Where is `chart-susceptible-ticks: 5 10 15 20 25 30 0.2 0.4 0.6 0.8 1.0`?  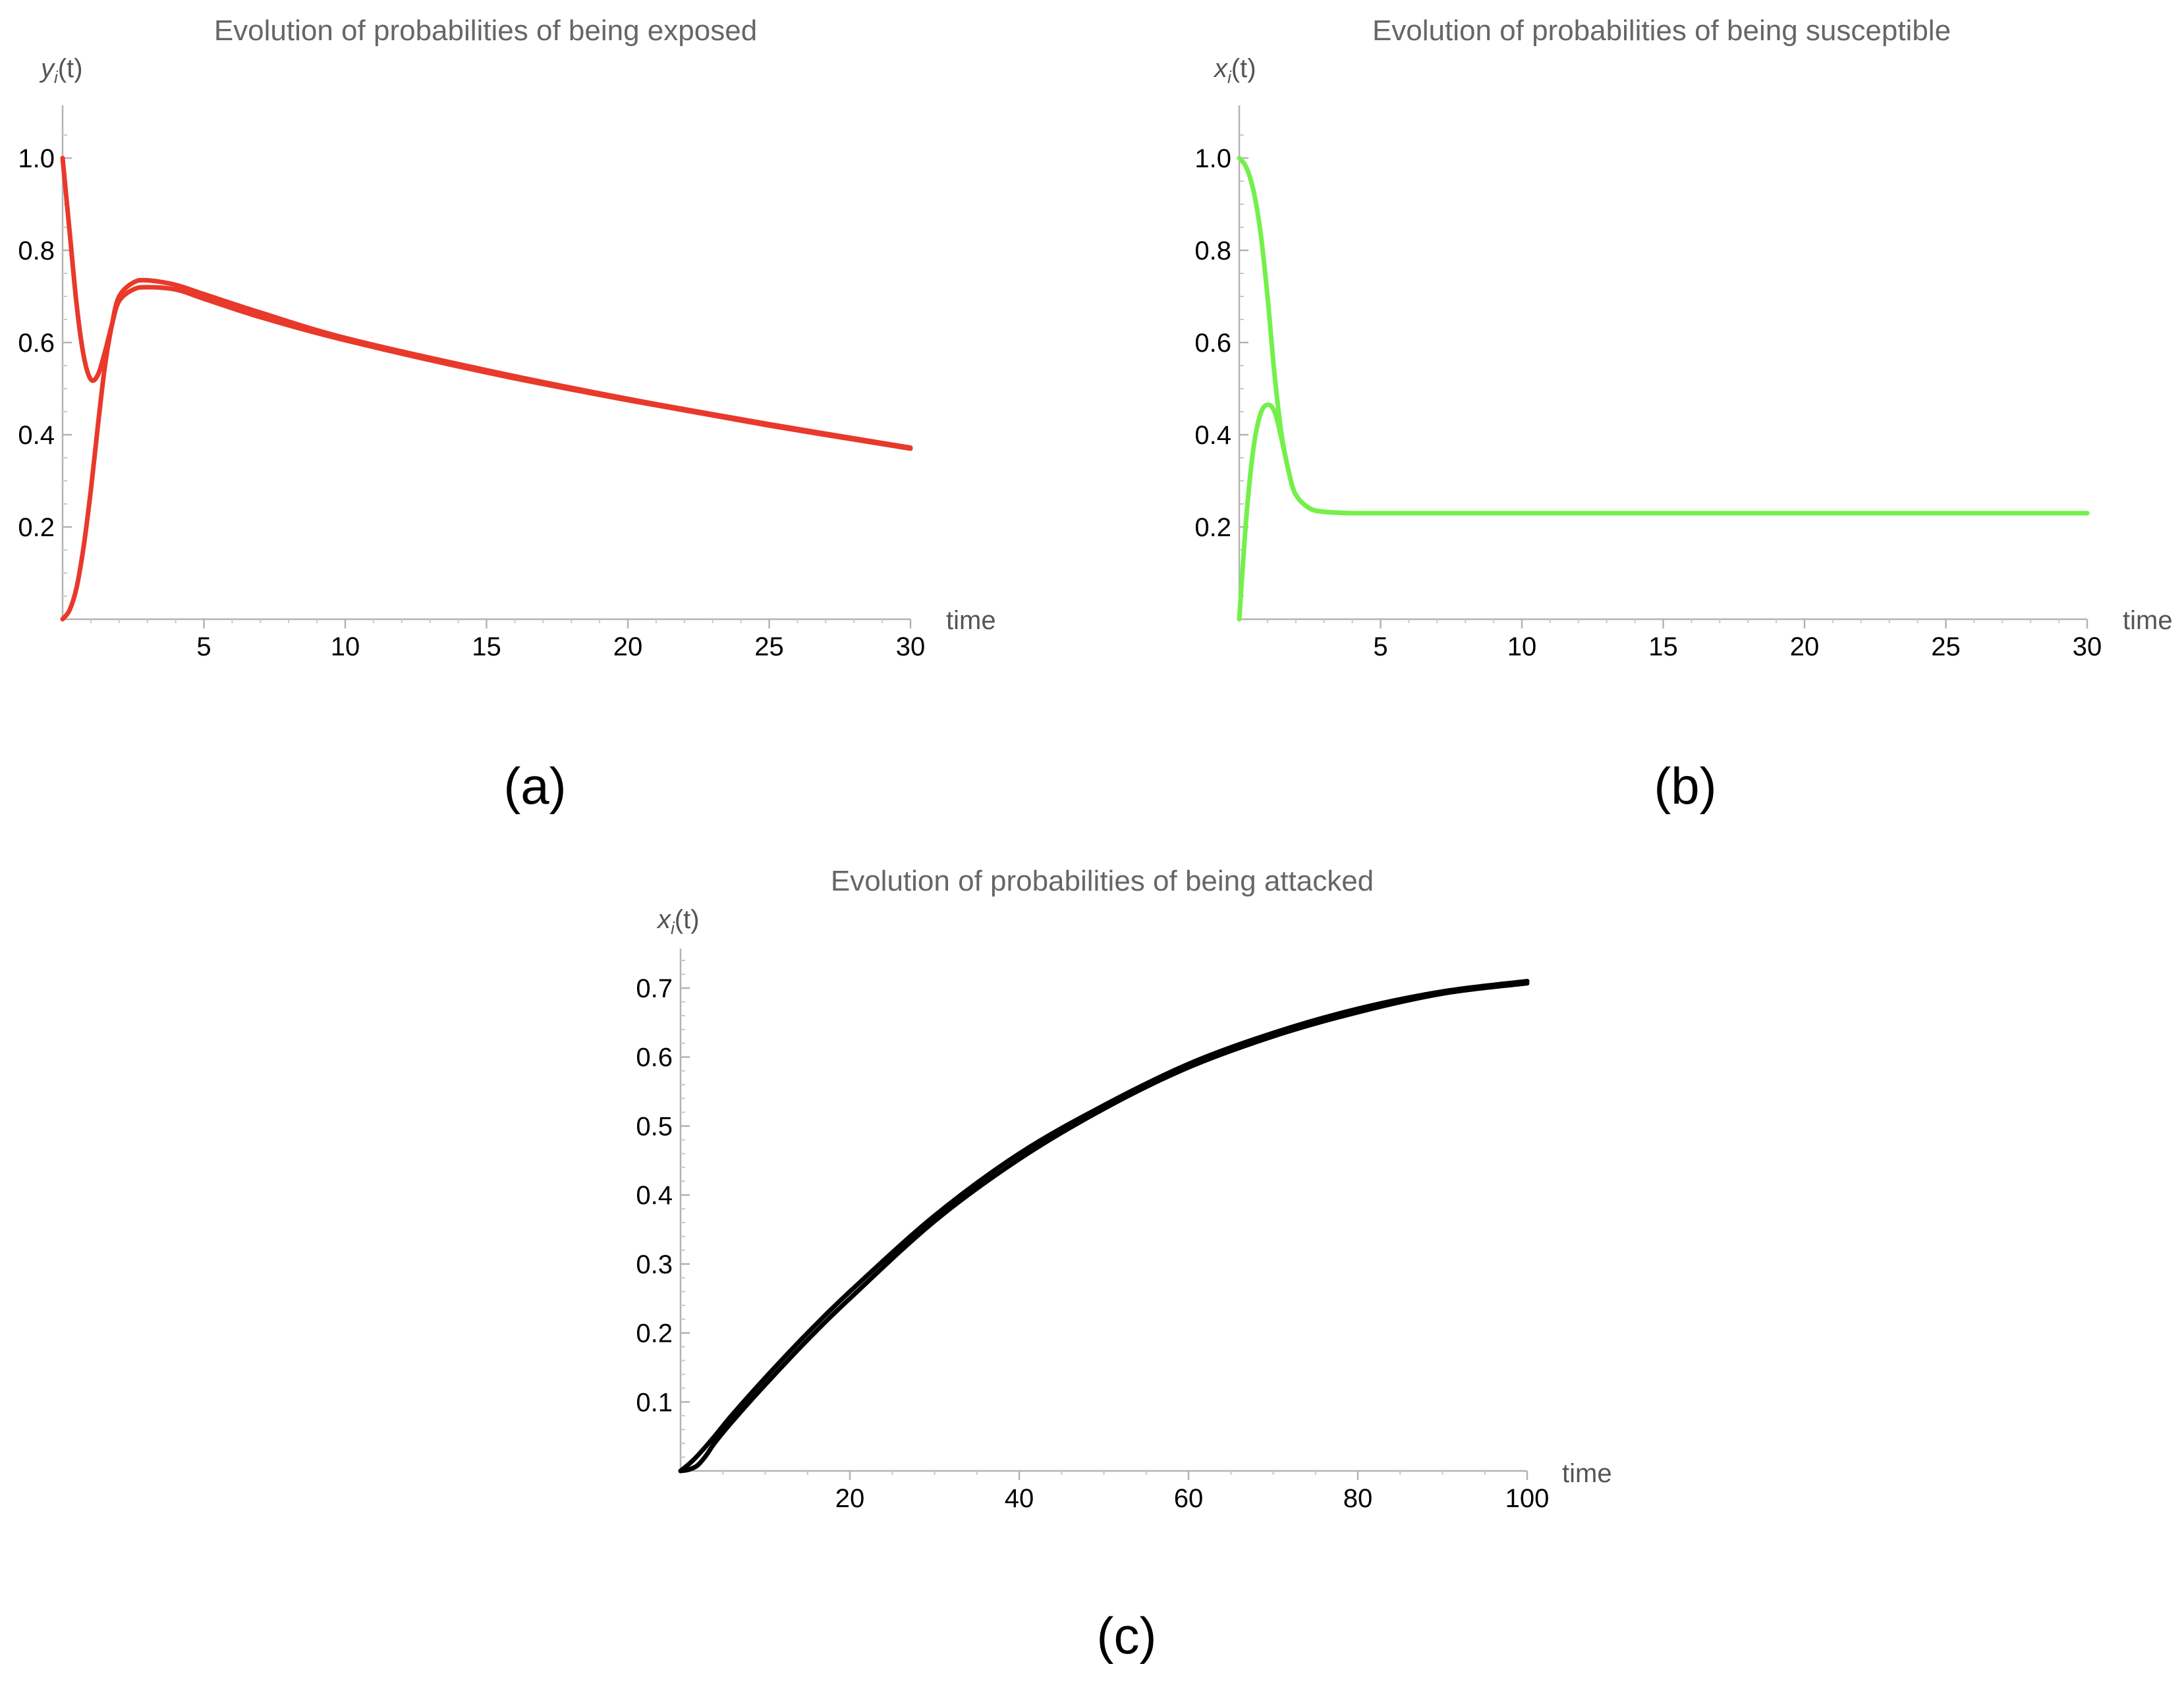 chart-susceptible-ticks: 5 10 15 20 25 30 0.2 0.4 0.6 0.8 1.0 is located at coordinates (1648, 402).